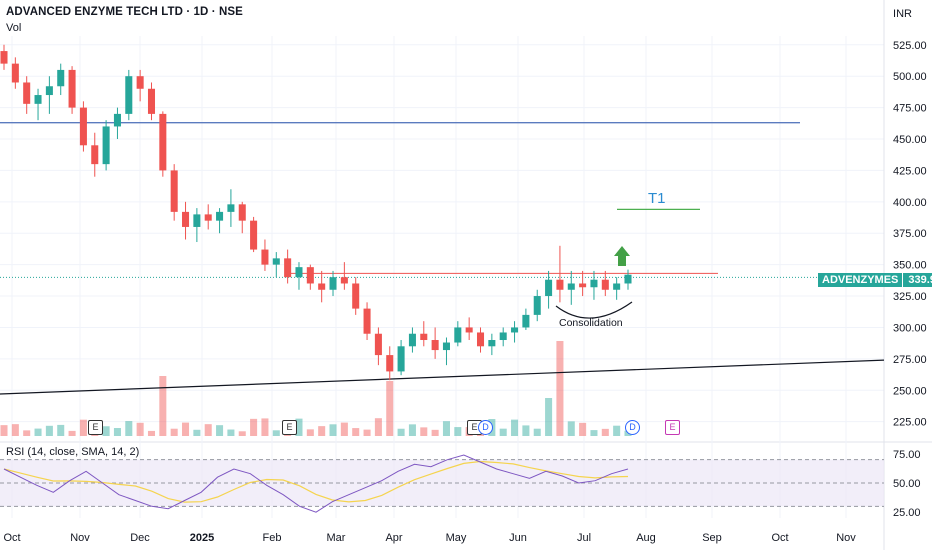 The width and height of the screenshot is (932, 550). I want to click on symbol-label: ADVENZYMES, so click(860, 280).